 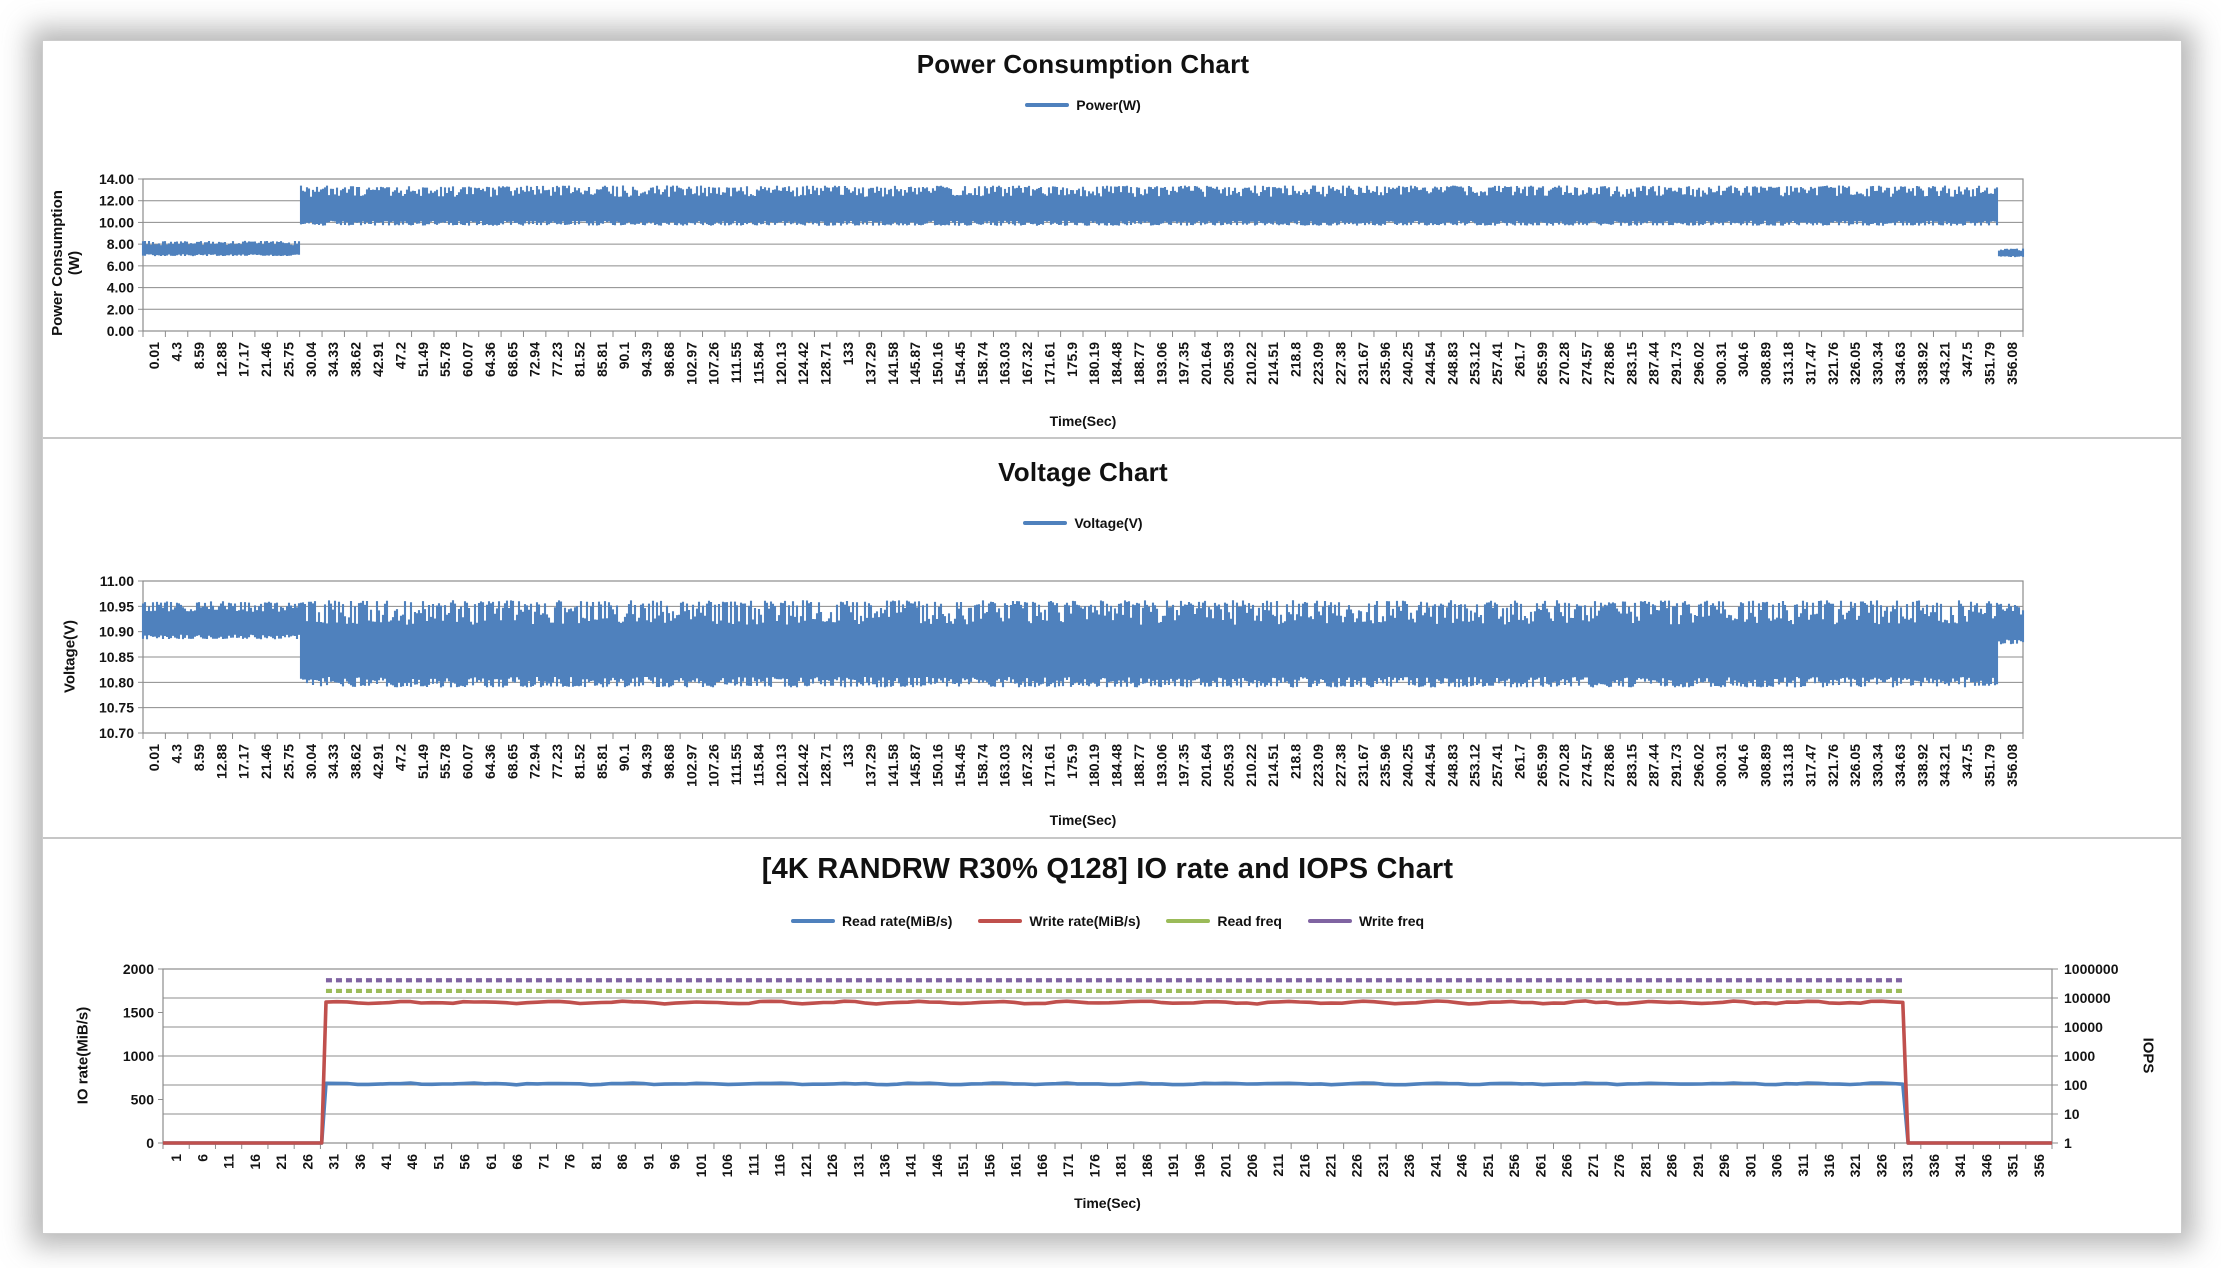 I want to click on svg-text: 306, so click(x=1777, y=1166).